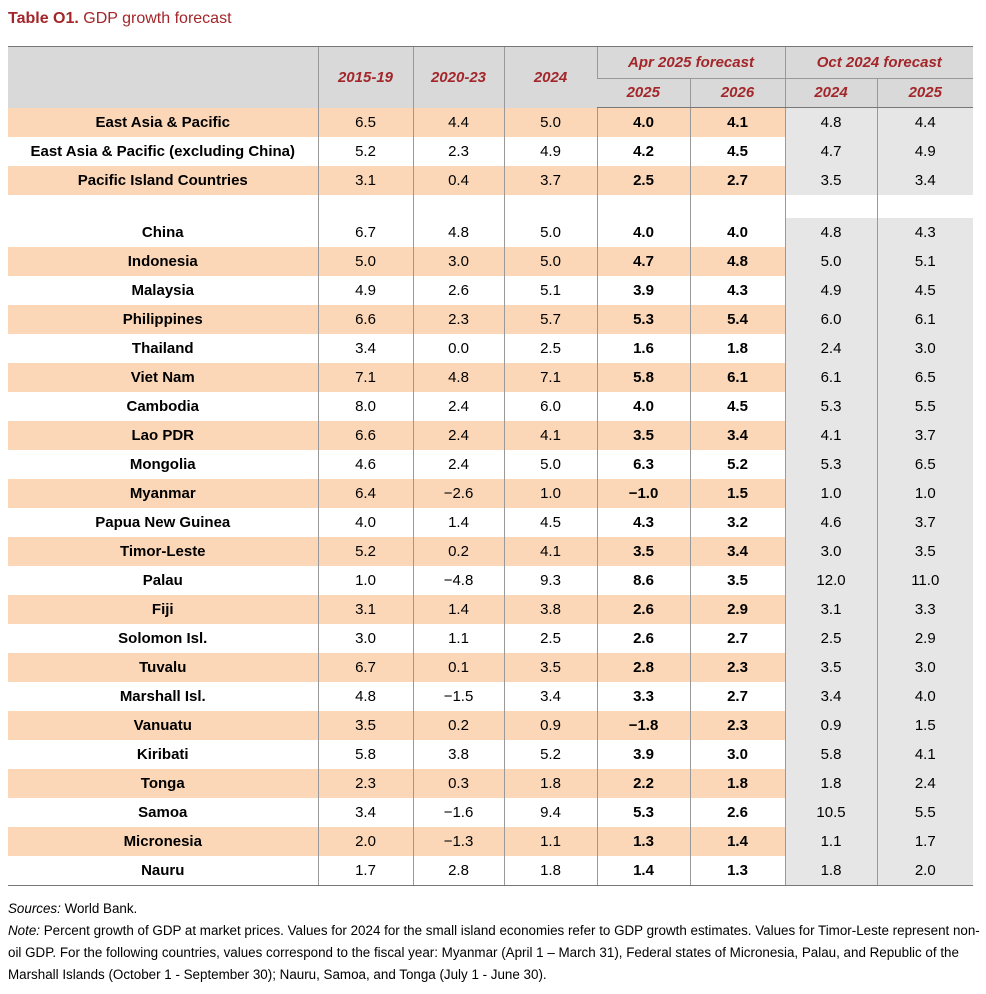 Image resolution: width=986 pixels, height=994 pixels. Describe the element at coordinates (643, 290) in the screenshot. I see `cell-apr-2025: 3.9` at that location.